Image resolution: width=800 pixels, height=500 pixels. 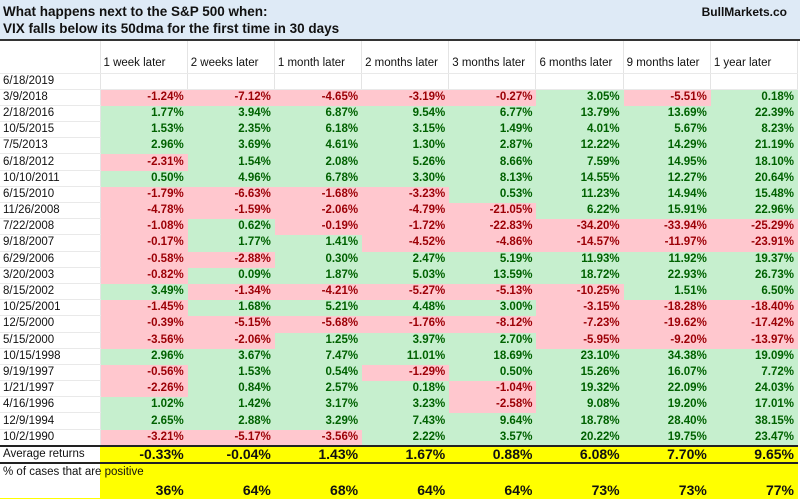 What do you see at coordinates (231, 405) in the screenshot?
I see `return-cell: 1.42%` at bounding box center [231, 405].